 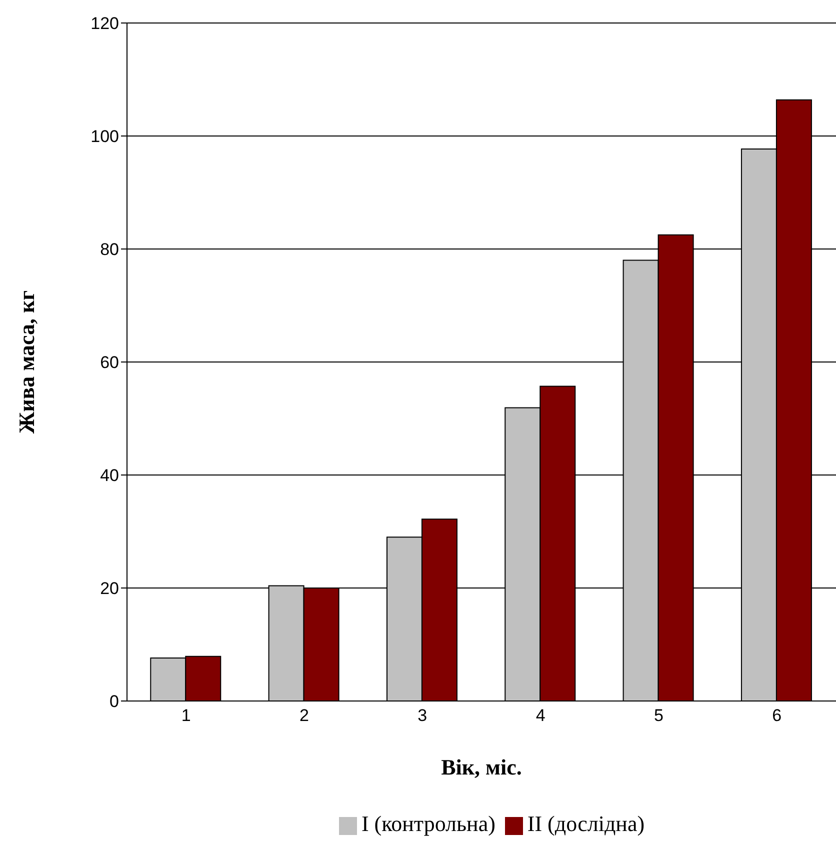 What do you see at coordinates (541, 716) in the screenshot?
I see `x-tick-label: 4` at bounding box center [541, 716].